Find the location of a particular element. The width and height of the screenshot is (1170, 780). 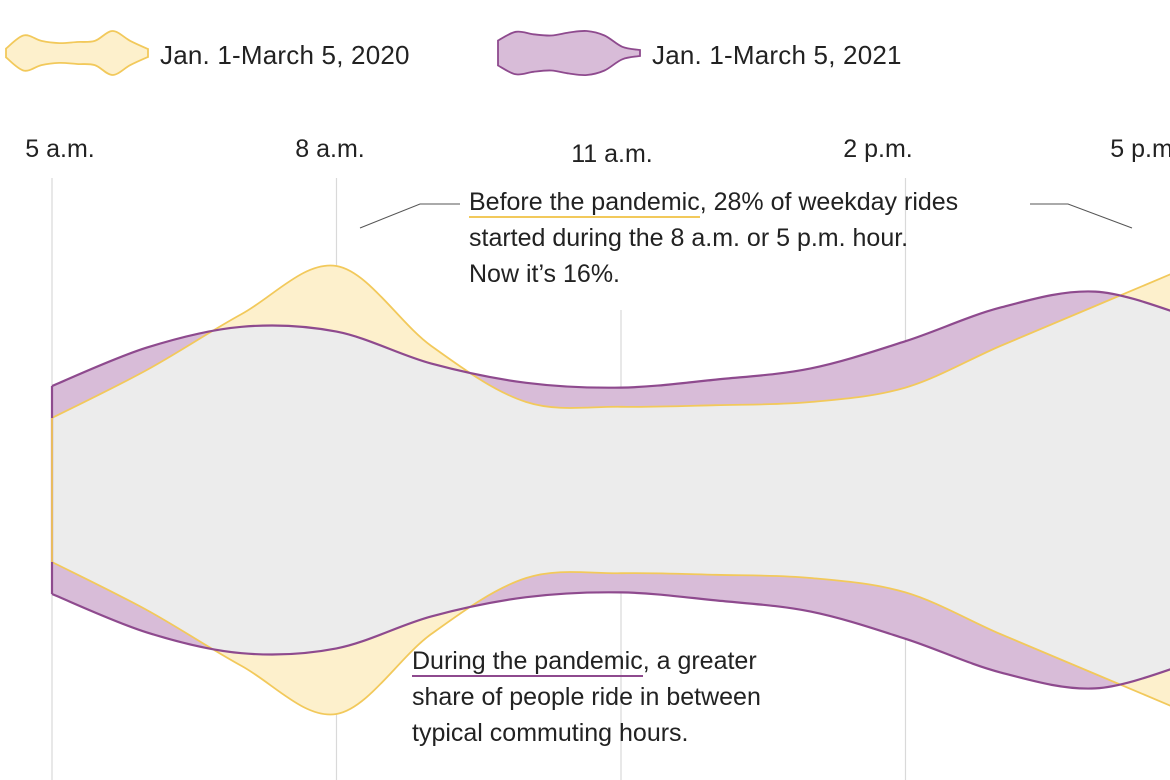

annotation-bottom-line3: typical commuting hours. is located at coordinates (550, 733).